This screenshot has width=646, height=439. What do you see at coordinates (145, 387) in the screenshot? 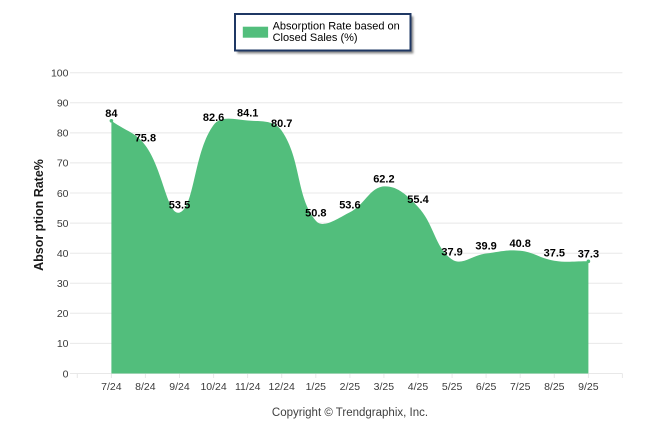
I see `svg-text: 8/24` at bounding box center [145, 387].